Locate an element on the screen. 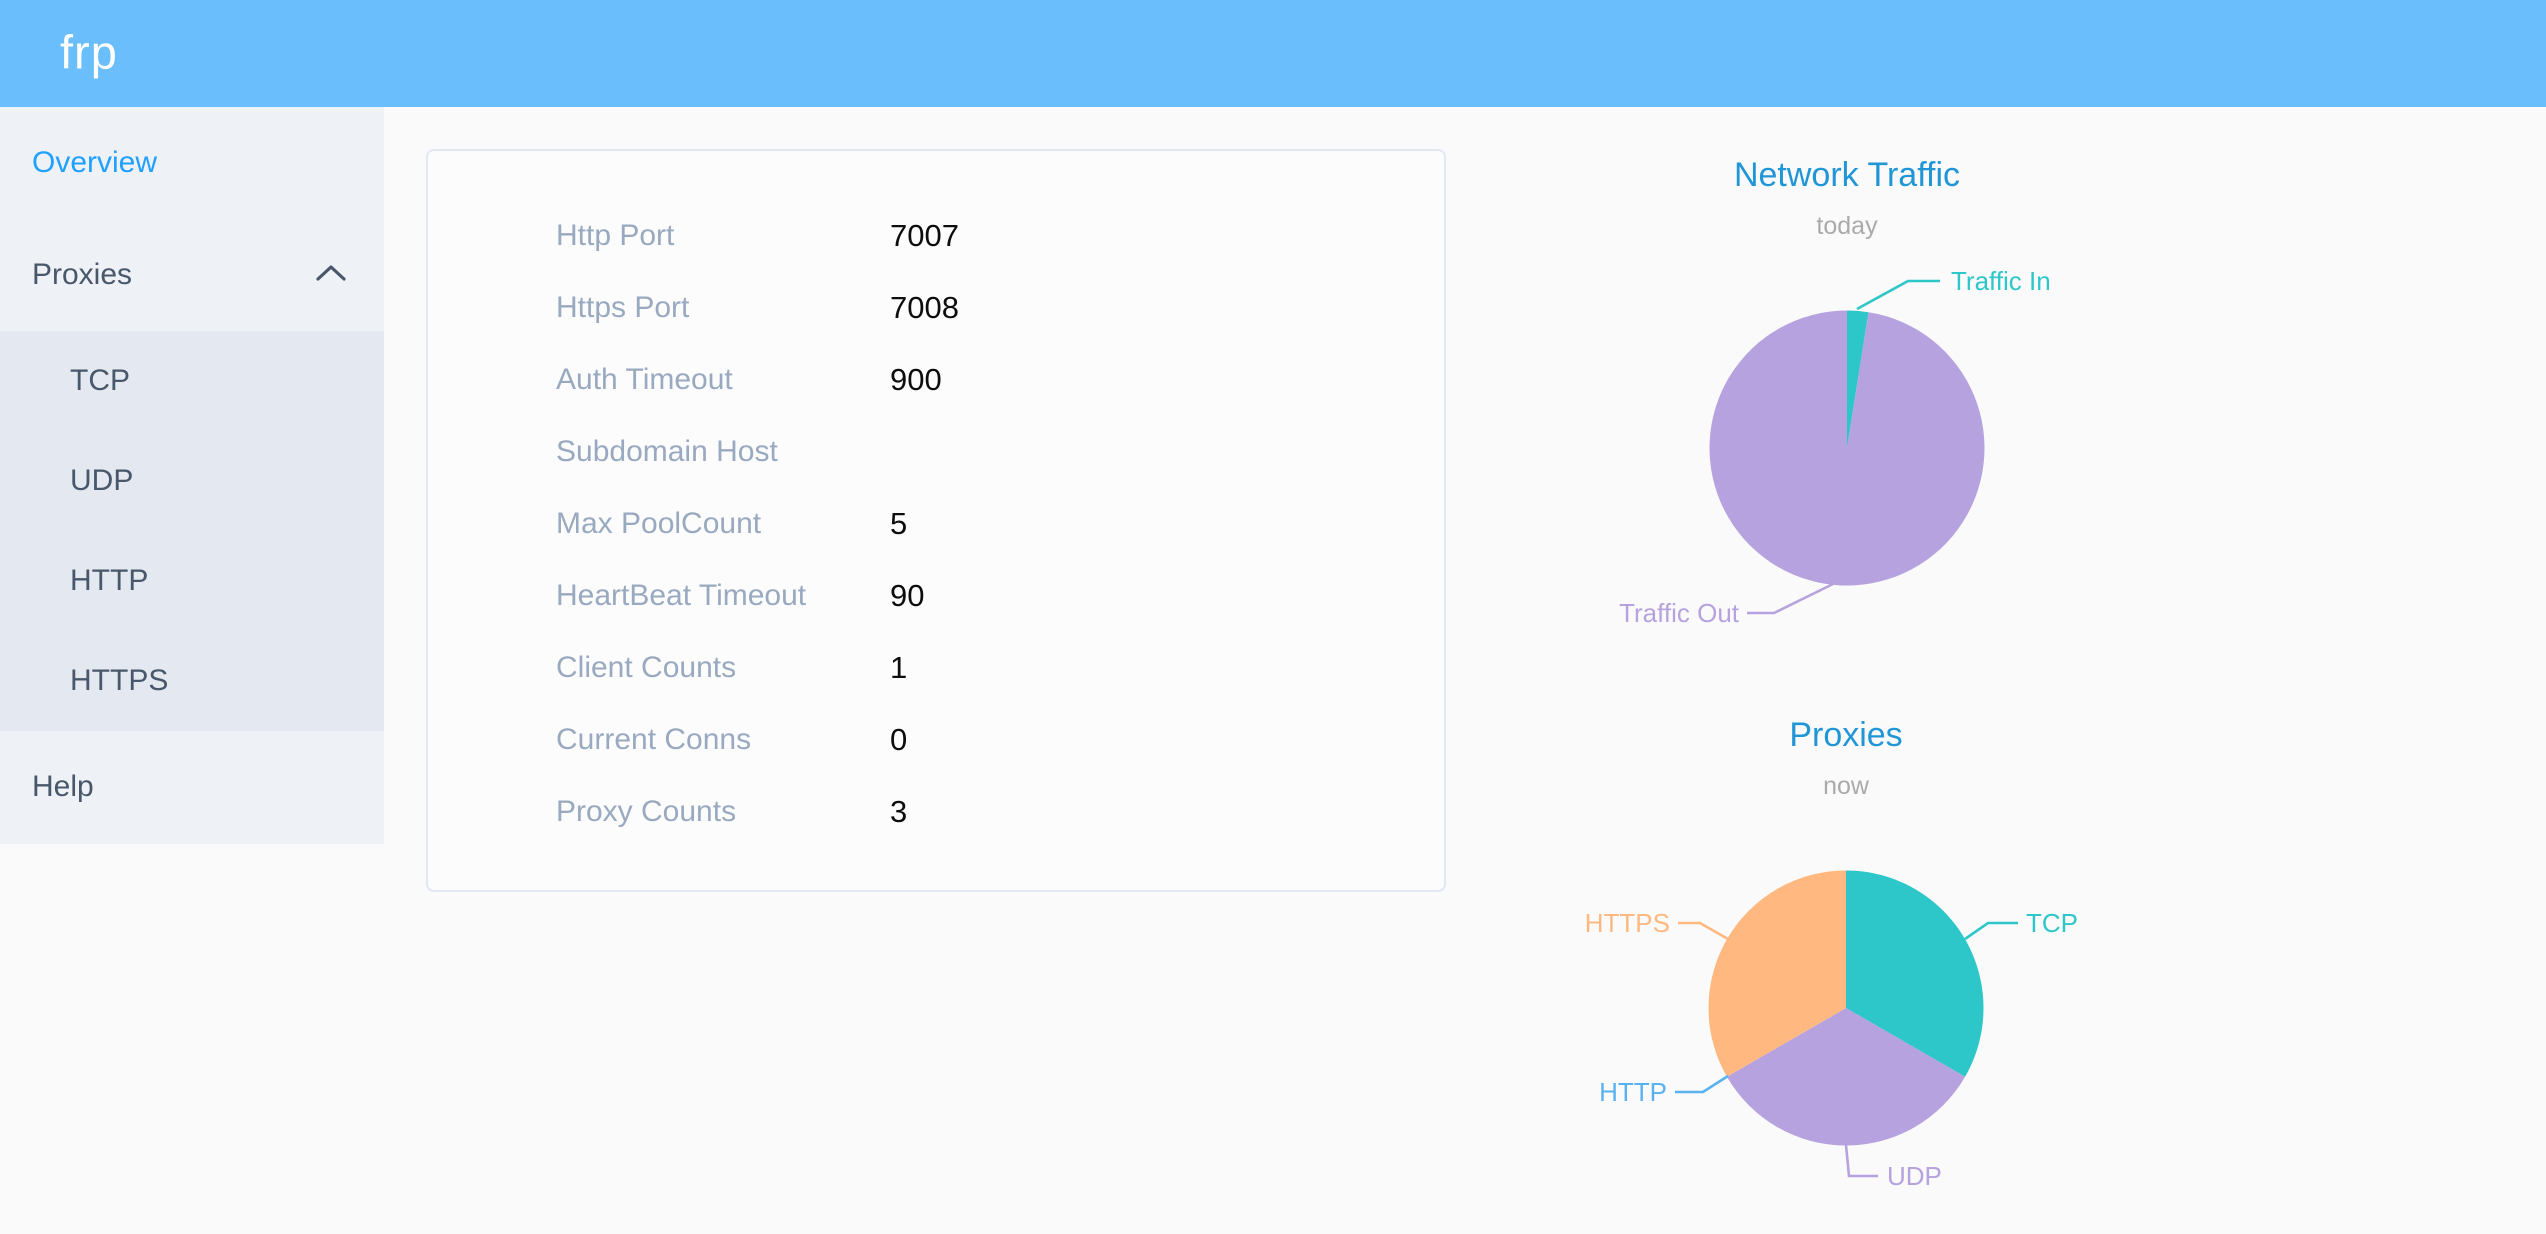  chevron-up-icon is located at coordinates (331, 275).